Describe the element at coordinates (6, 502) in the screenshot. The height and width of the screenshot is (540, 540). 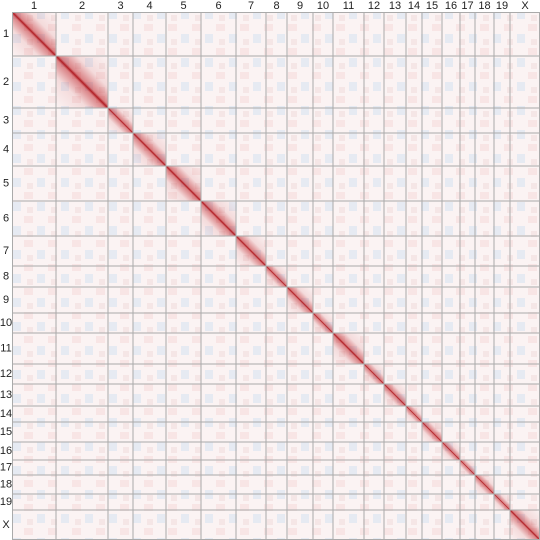
I see `y-tick-label: 19` at that location.